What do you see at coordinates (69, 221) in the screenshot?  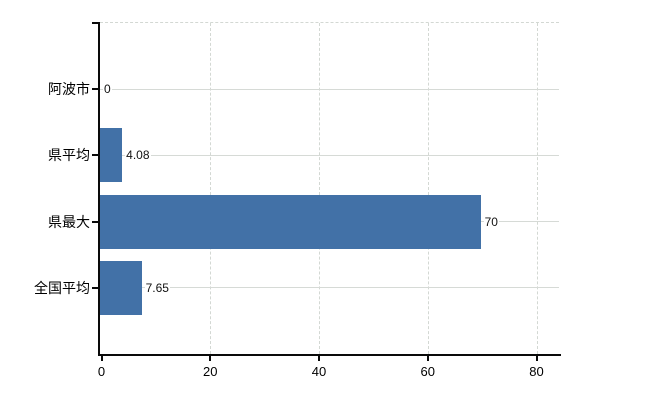 I see `y-axis-category-label: 県最大` at bounding box center [69, 221].